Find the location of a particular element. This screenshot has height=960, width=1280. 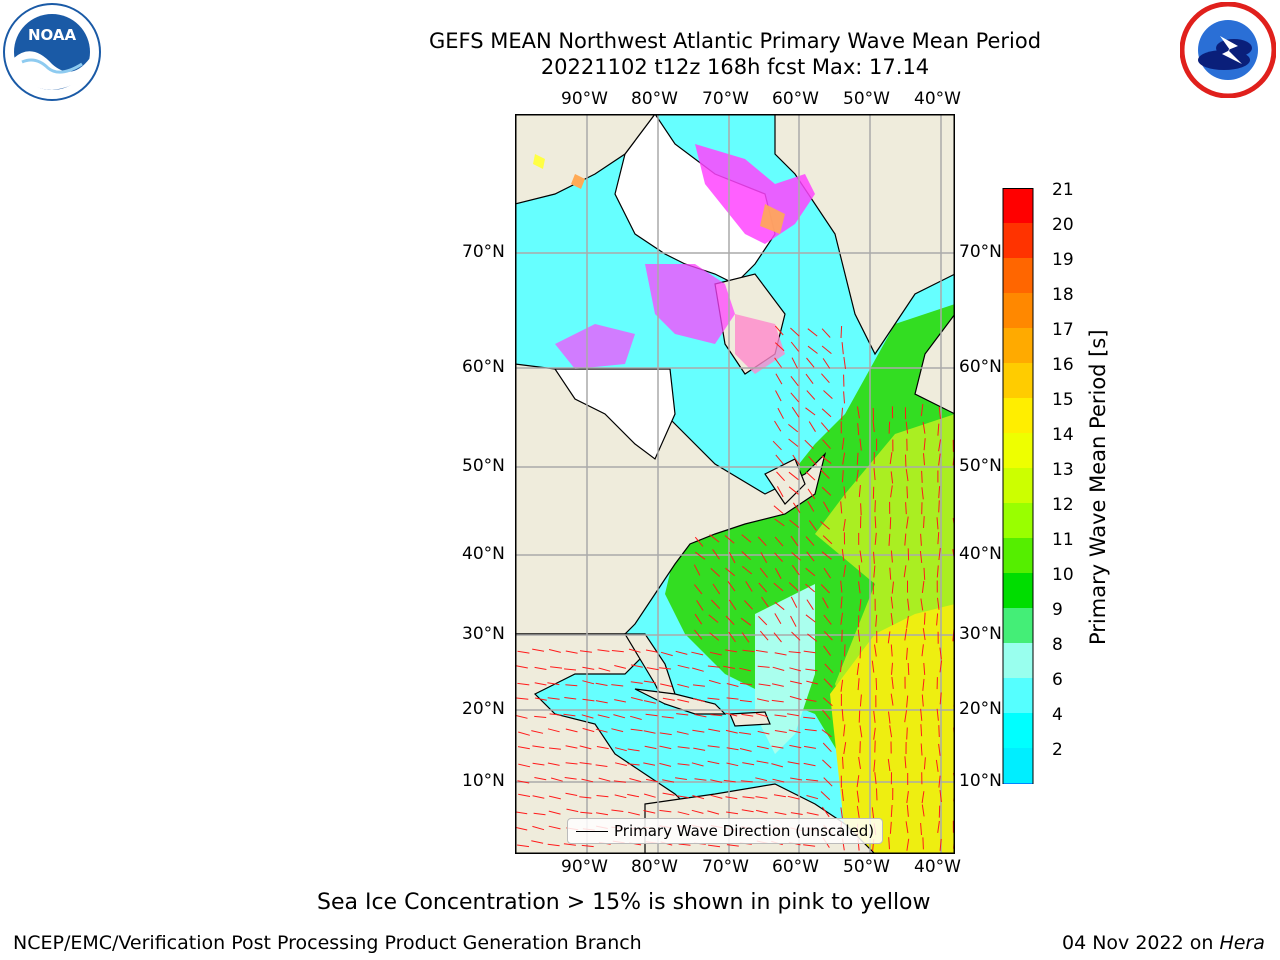

lat-label-left-60n: 60°N is located at coordinates (483, 367).